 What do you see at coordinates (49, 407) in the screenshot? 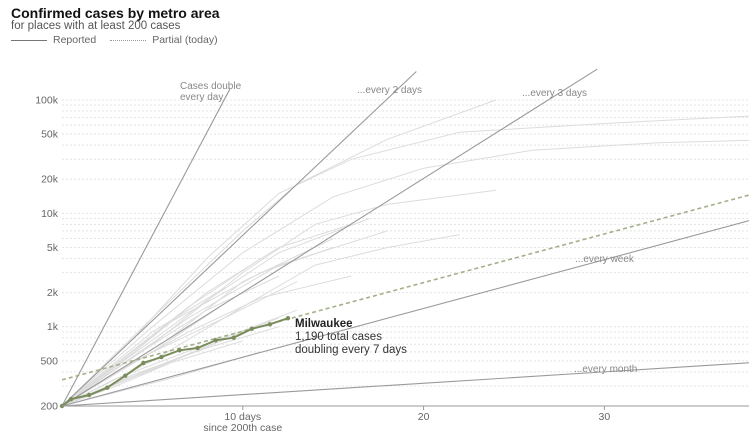
I see `y-tick-label: 200` at bounding box center [49, 407].